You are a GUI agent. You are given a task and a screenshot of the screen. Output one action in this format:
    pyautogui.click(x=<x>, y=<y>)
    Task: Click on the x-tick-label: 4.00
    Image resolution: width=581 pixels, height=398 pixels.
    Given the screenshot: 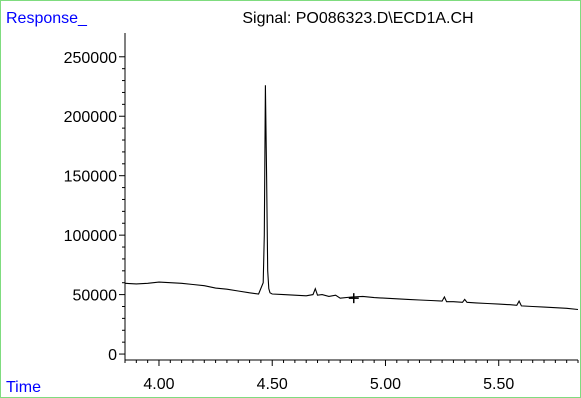 What is the action you would take?
    pyautogui.click(x=158, y=384)
    